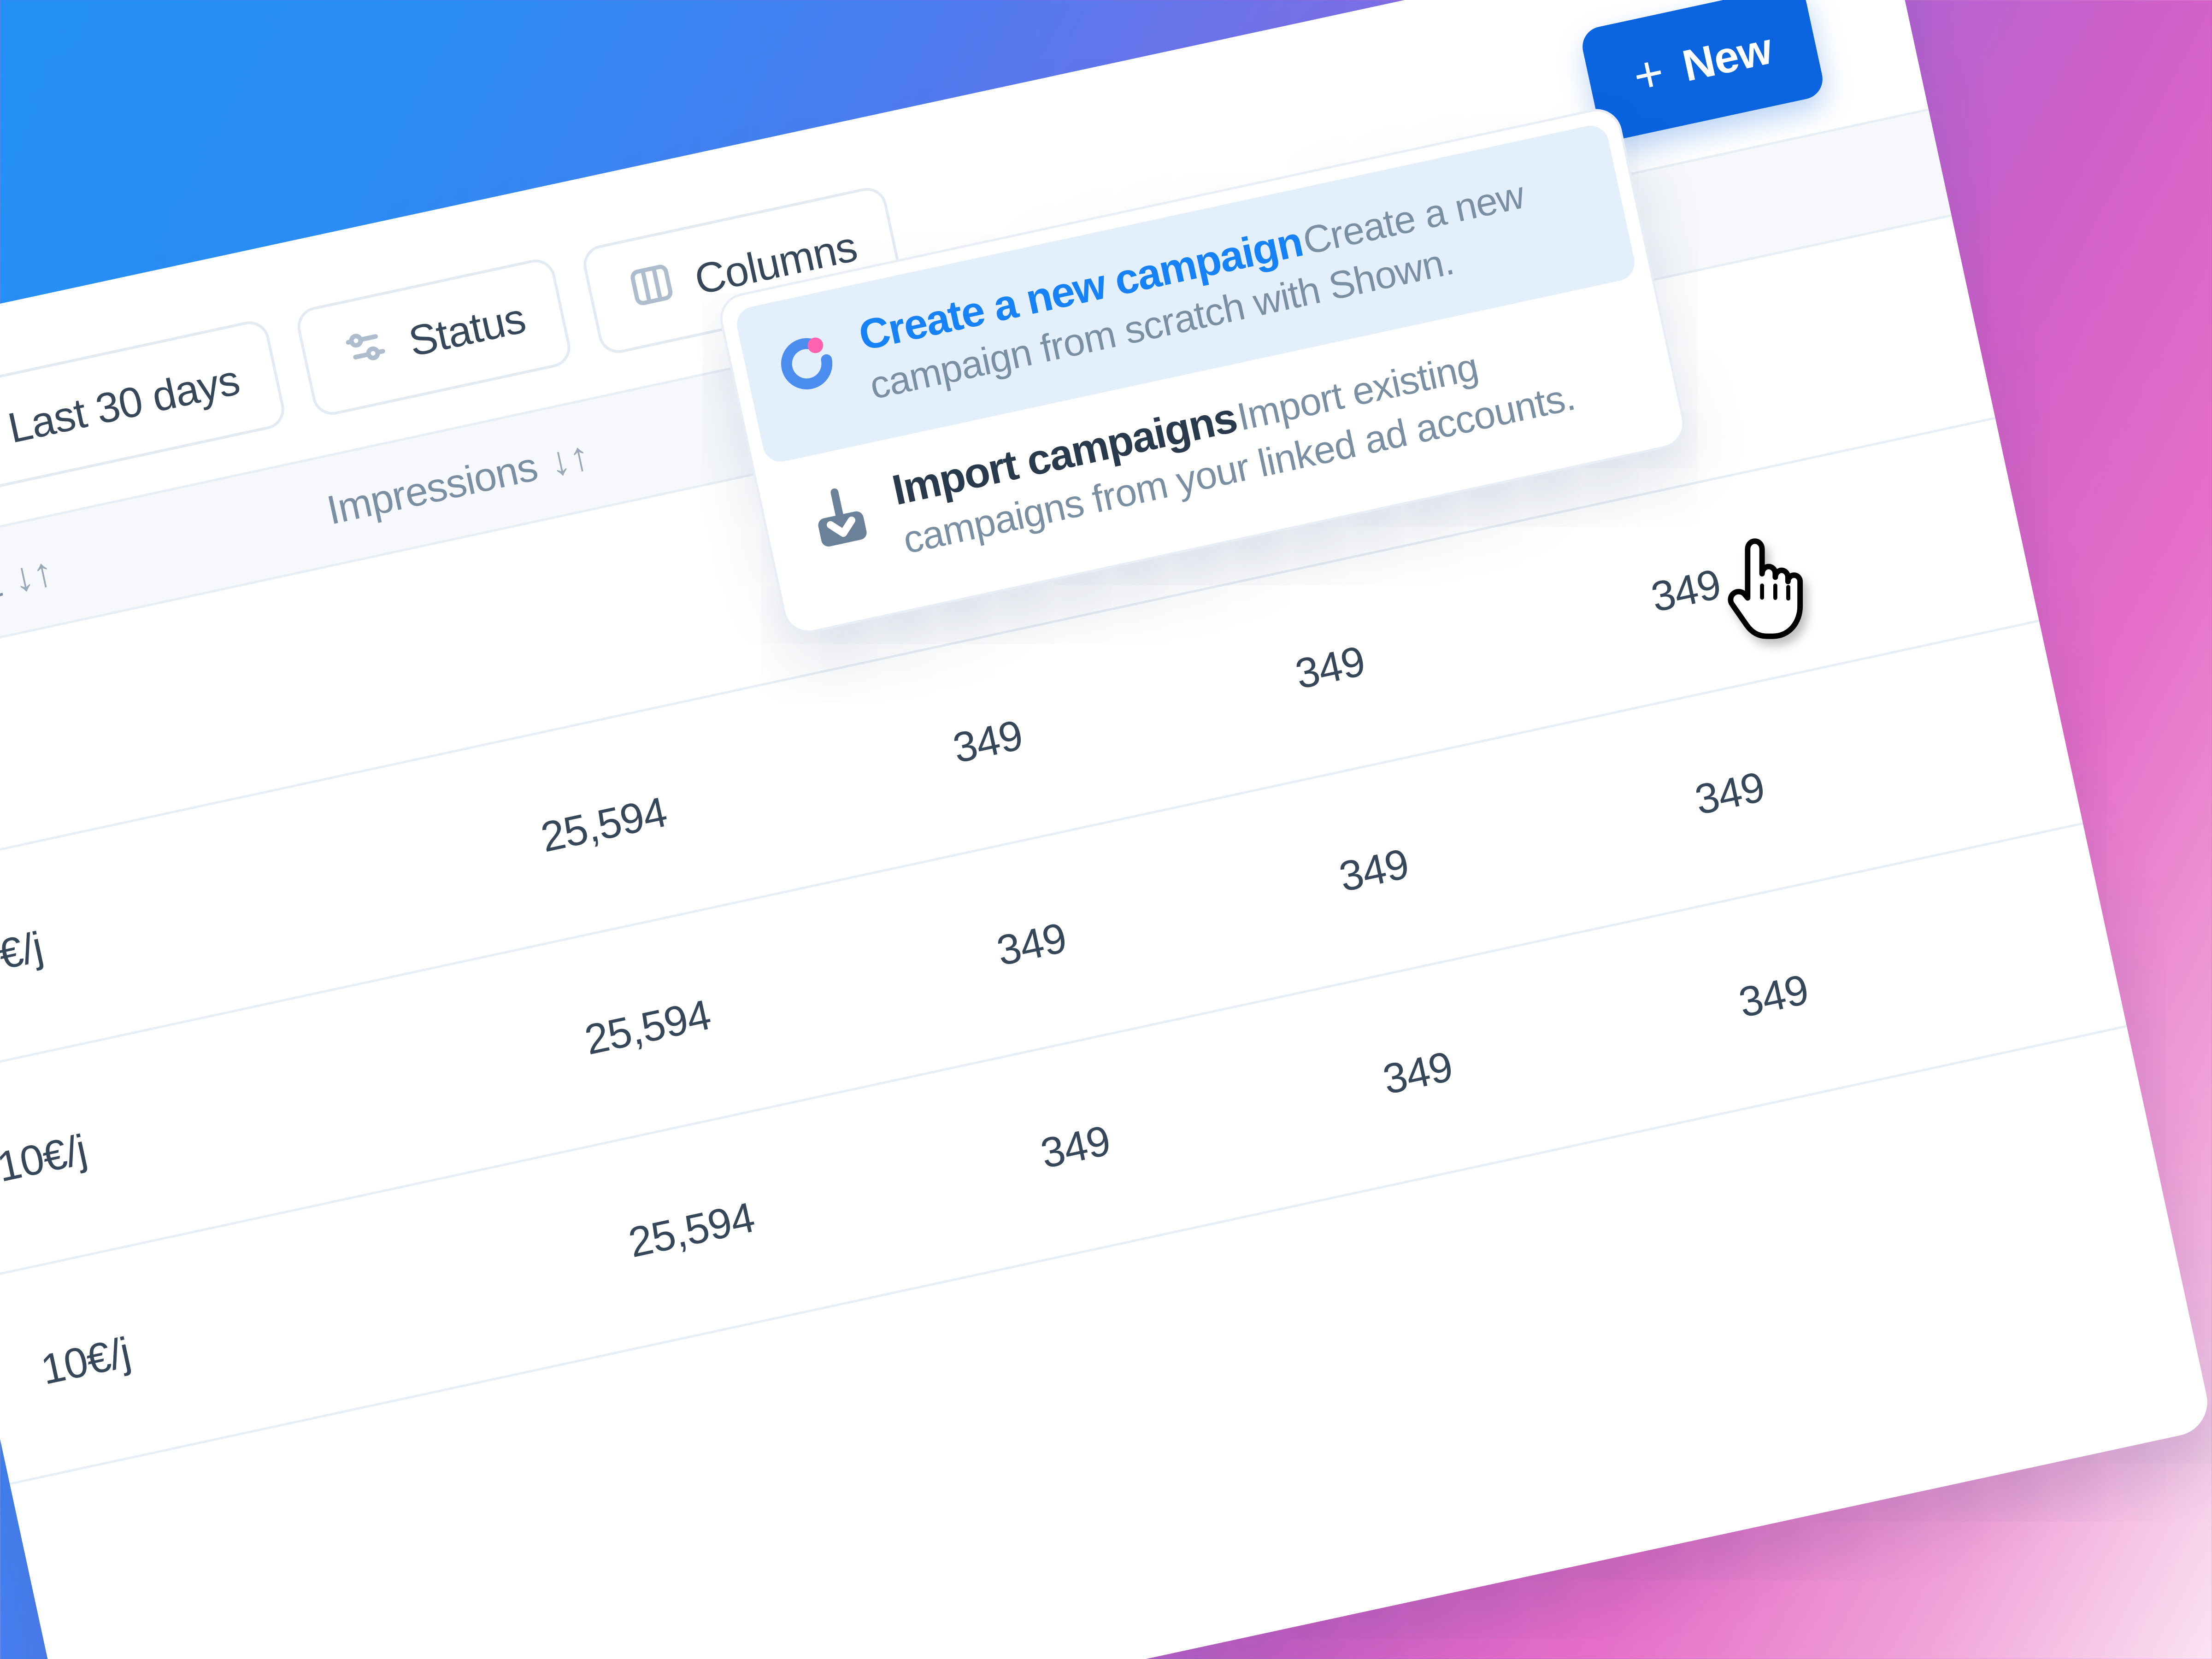 The width and height of the screenshot is (2212, 1659). I want to click on date-range-filter-label: Last 30 days, so click(124, 404).